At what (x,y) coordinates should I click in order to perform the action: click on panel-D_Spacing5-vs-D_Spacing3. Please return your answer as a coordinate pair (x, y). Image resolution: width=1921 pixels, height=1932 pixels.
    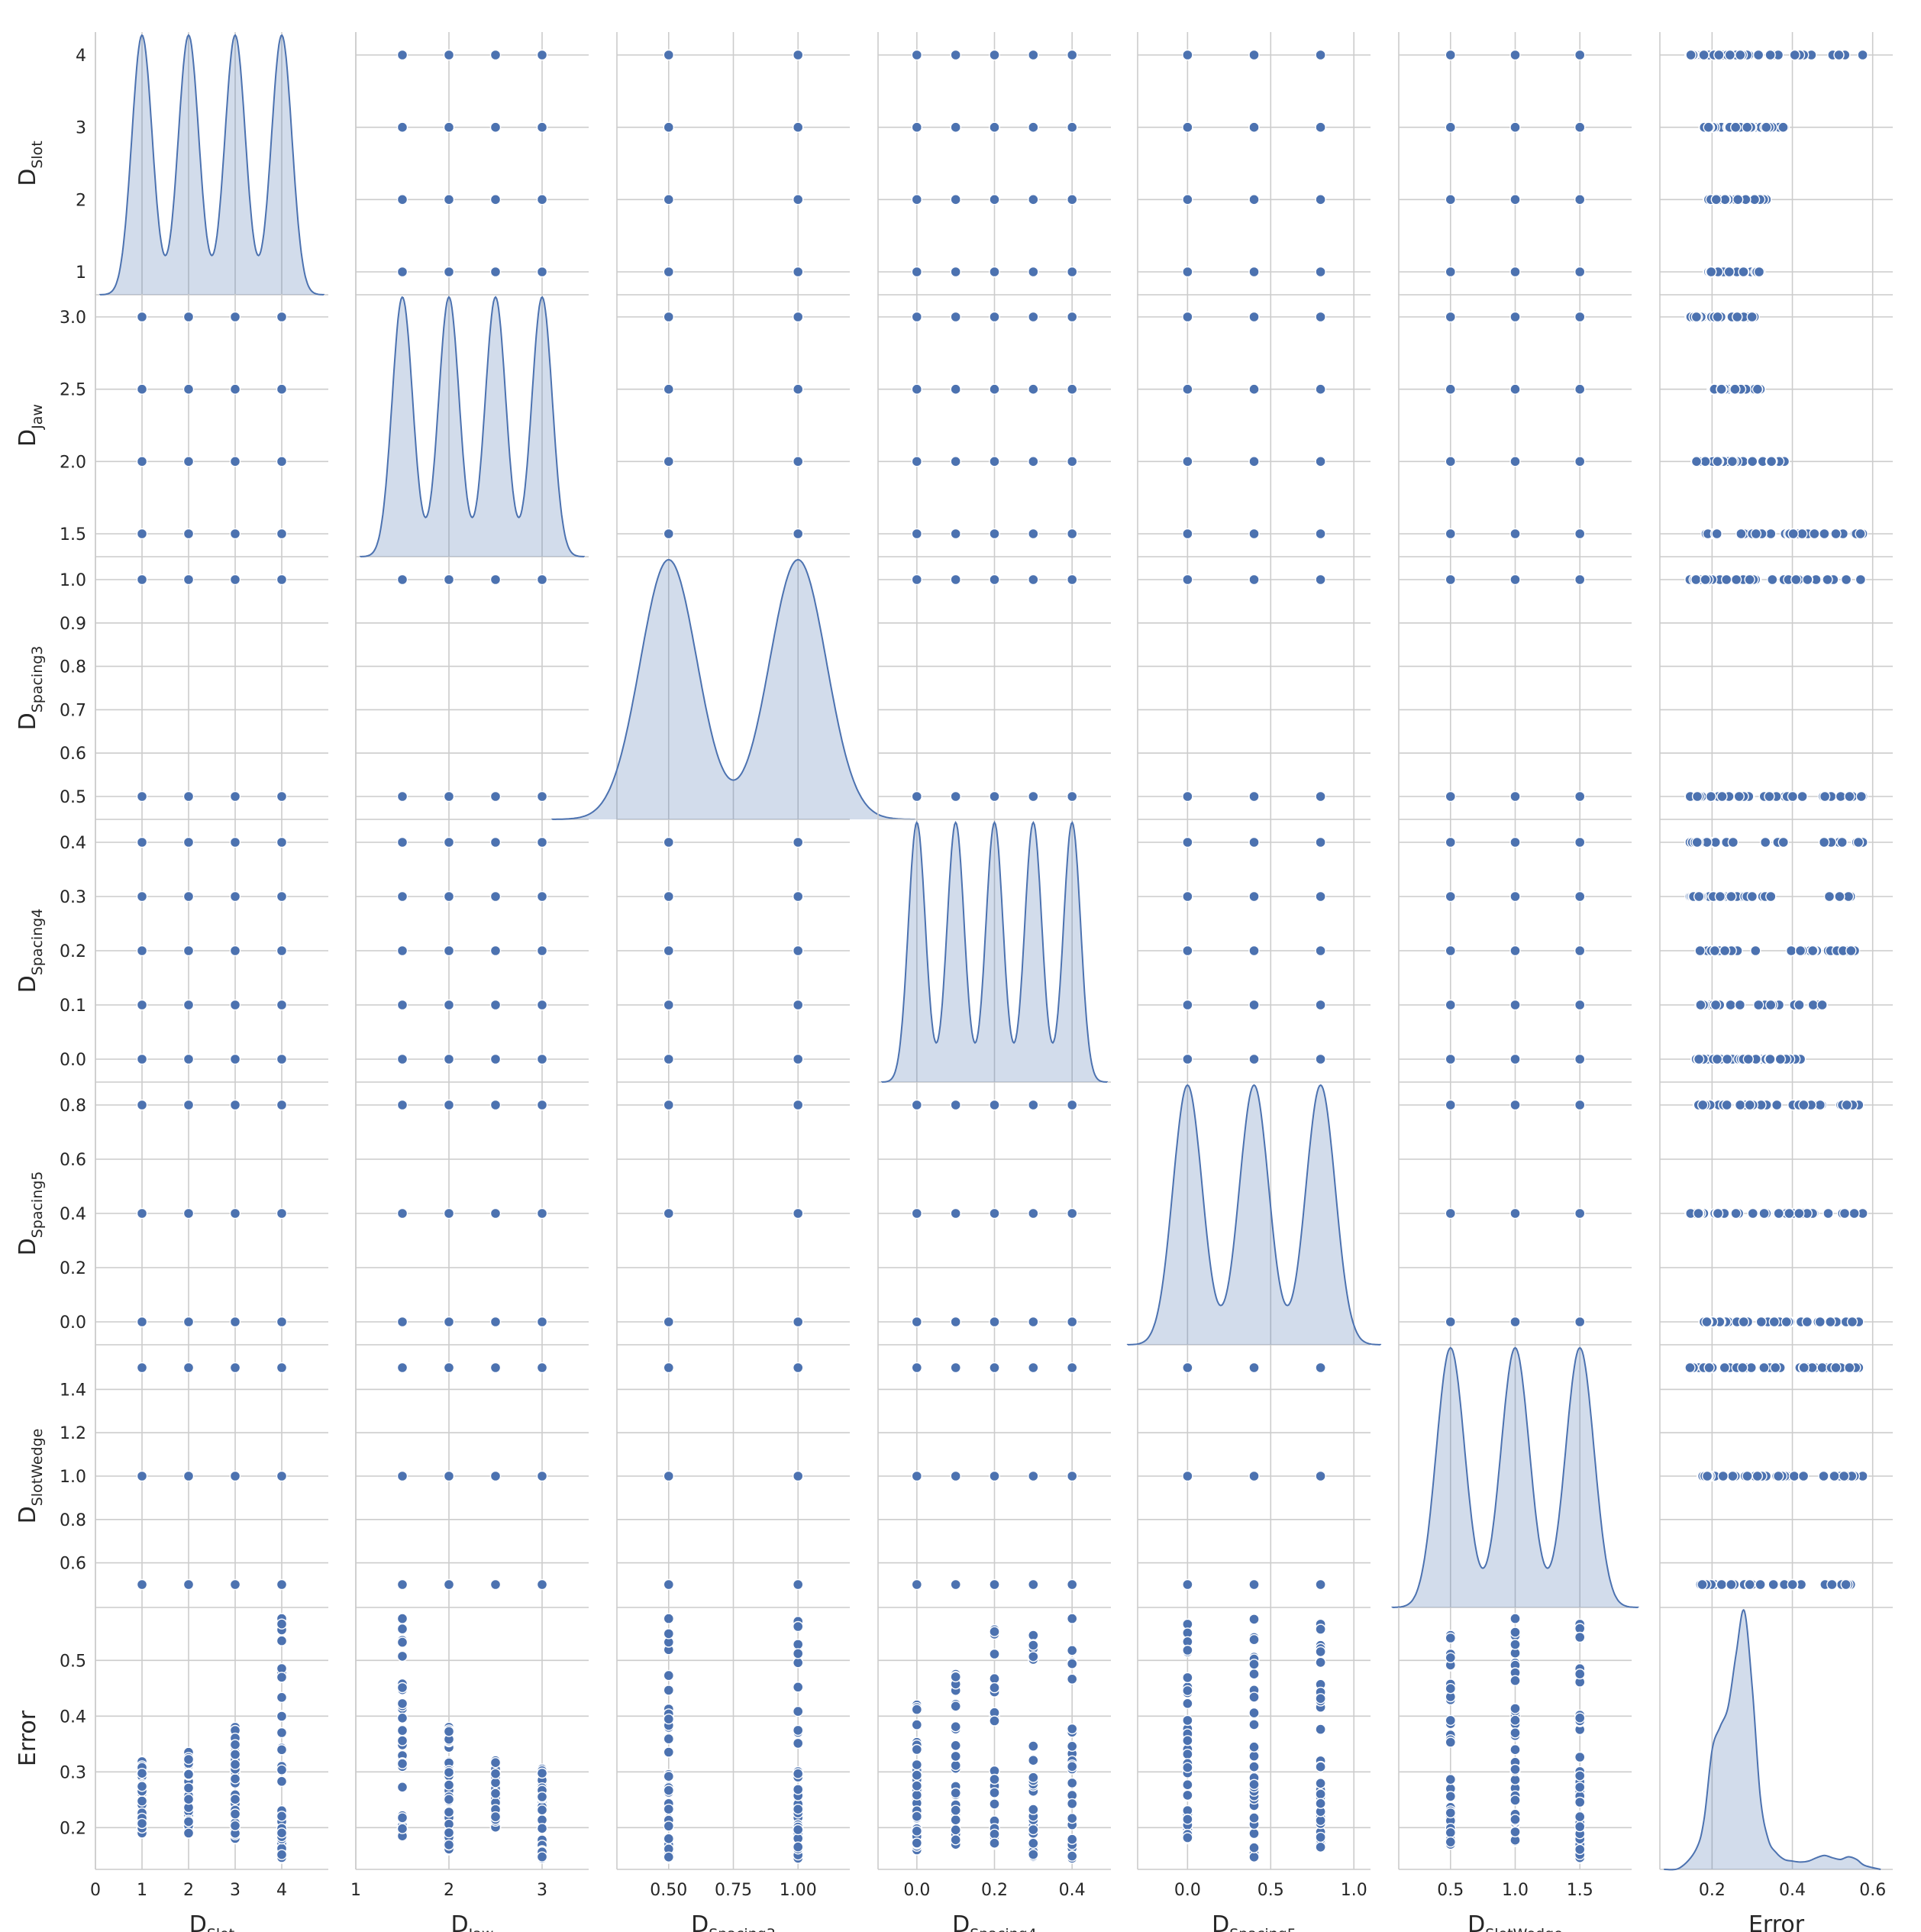
    Looking at the image, I should click on (733, 1214).